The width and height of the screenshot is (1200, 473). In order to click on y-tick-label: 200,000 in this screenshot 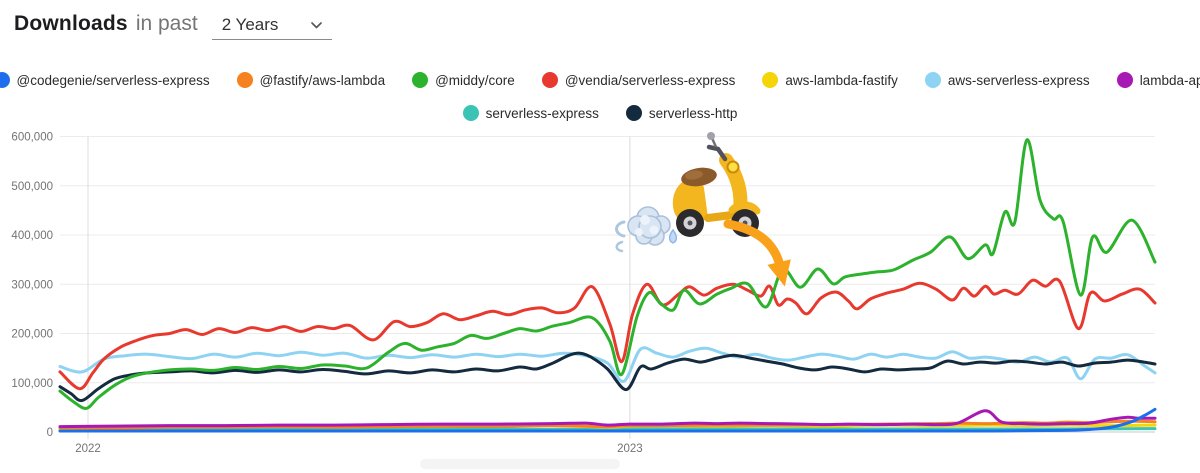, I will do `click(32, 335)`.